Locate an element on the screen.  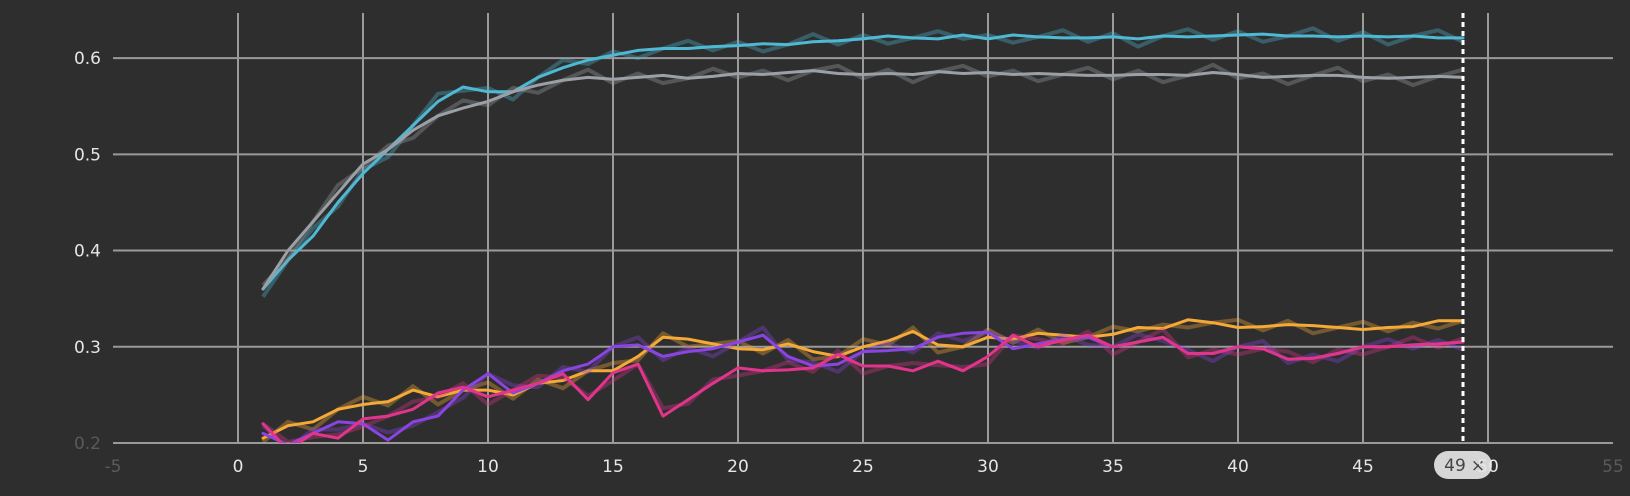
x-tick-label: 20 is located at coordinates (738, 467).